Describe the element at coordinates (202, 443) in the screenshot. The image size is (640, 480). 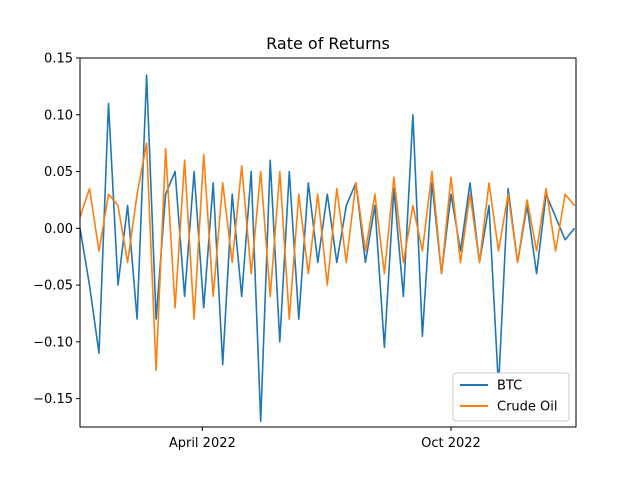
I see `x-tick-label: April 2022` at that location.